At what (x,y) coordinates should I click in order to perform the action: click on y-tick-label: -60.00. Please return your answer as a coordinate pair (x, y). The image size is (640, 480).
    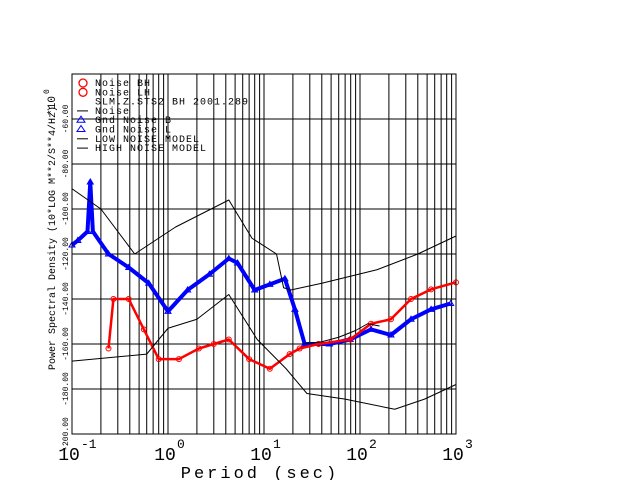
    Looking at the image, I should click on (66, 118).